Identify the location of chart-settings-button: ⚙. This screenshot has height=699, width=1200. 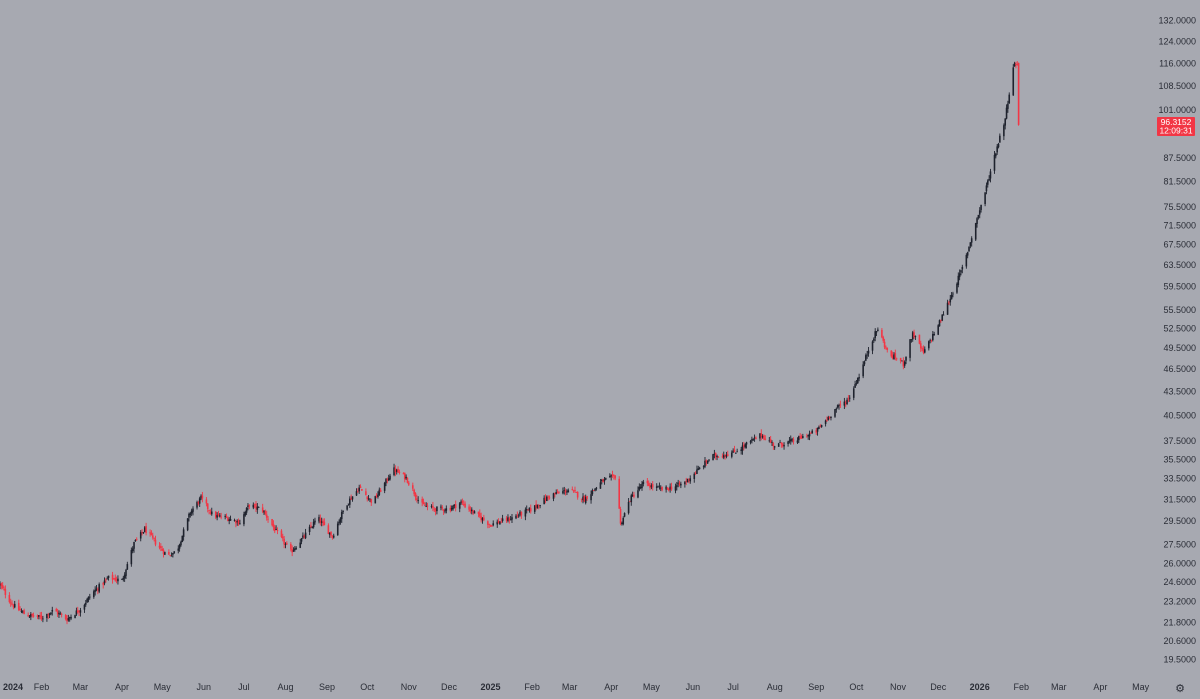
(1180, 689).